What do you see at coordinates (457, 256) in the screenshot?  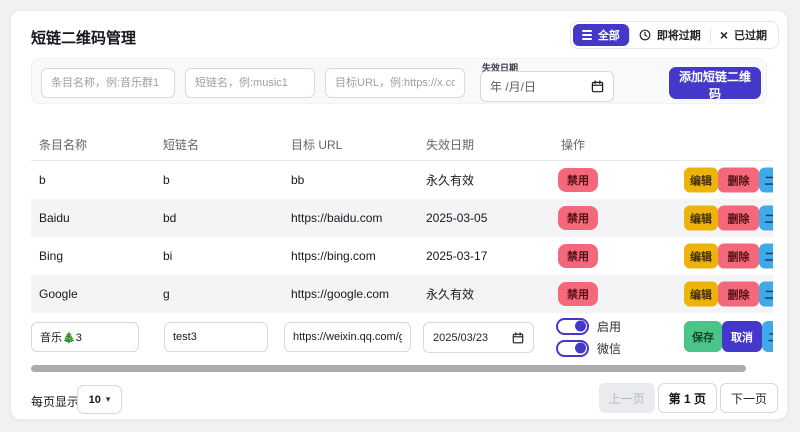 I see `expiry-date: 2025-03-17` at bounding box center [457, 256].